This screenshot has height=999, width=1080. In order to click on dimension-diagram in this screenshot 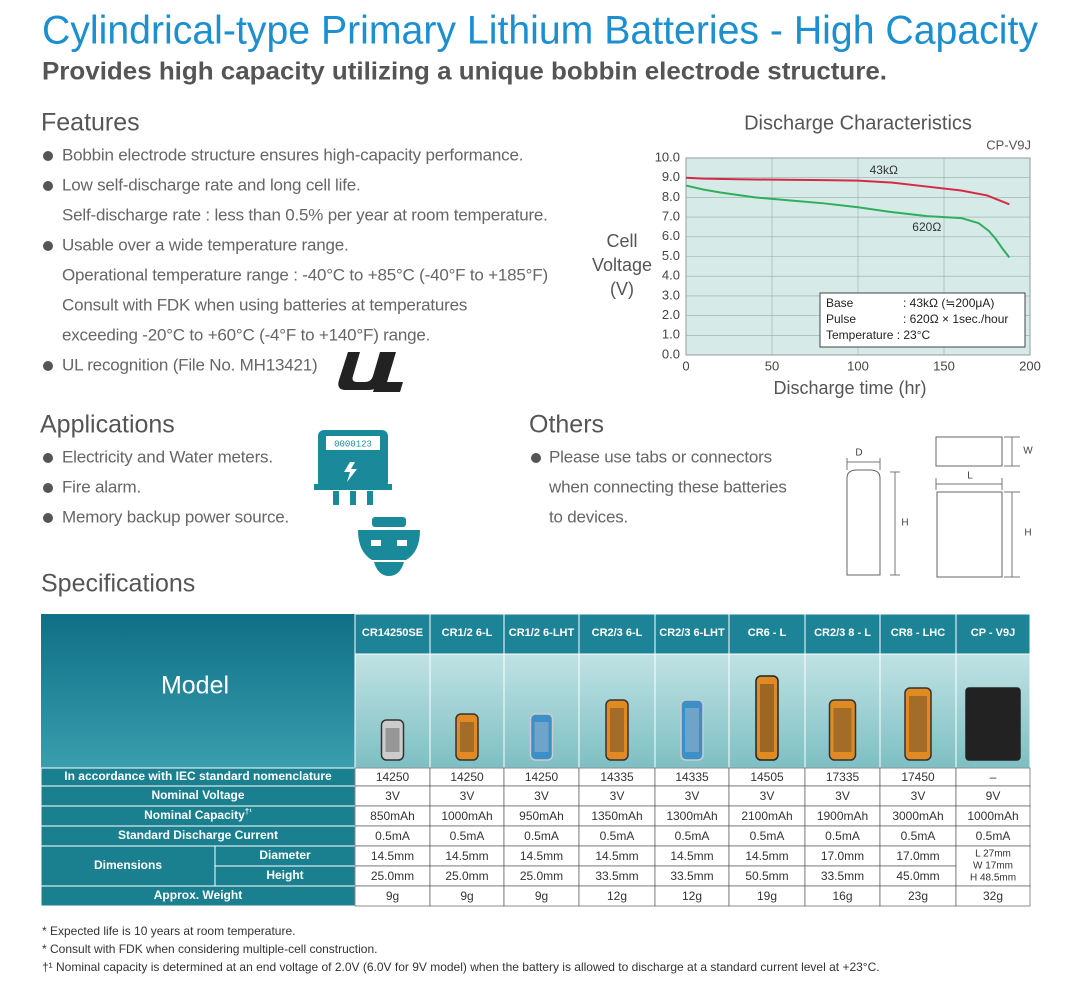, I will do `click(933, 507)`.